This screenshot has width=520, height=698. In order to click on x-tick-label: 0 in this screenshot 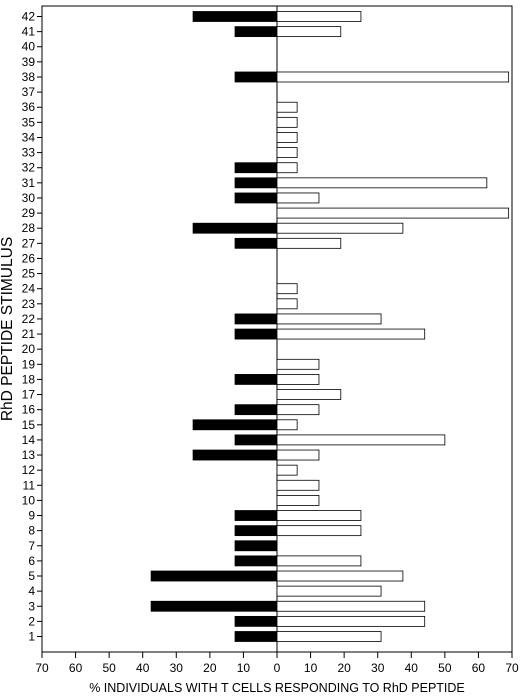, I will do `click(277, 668)`.